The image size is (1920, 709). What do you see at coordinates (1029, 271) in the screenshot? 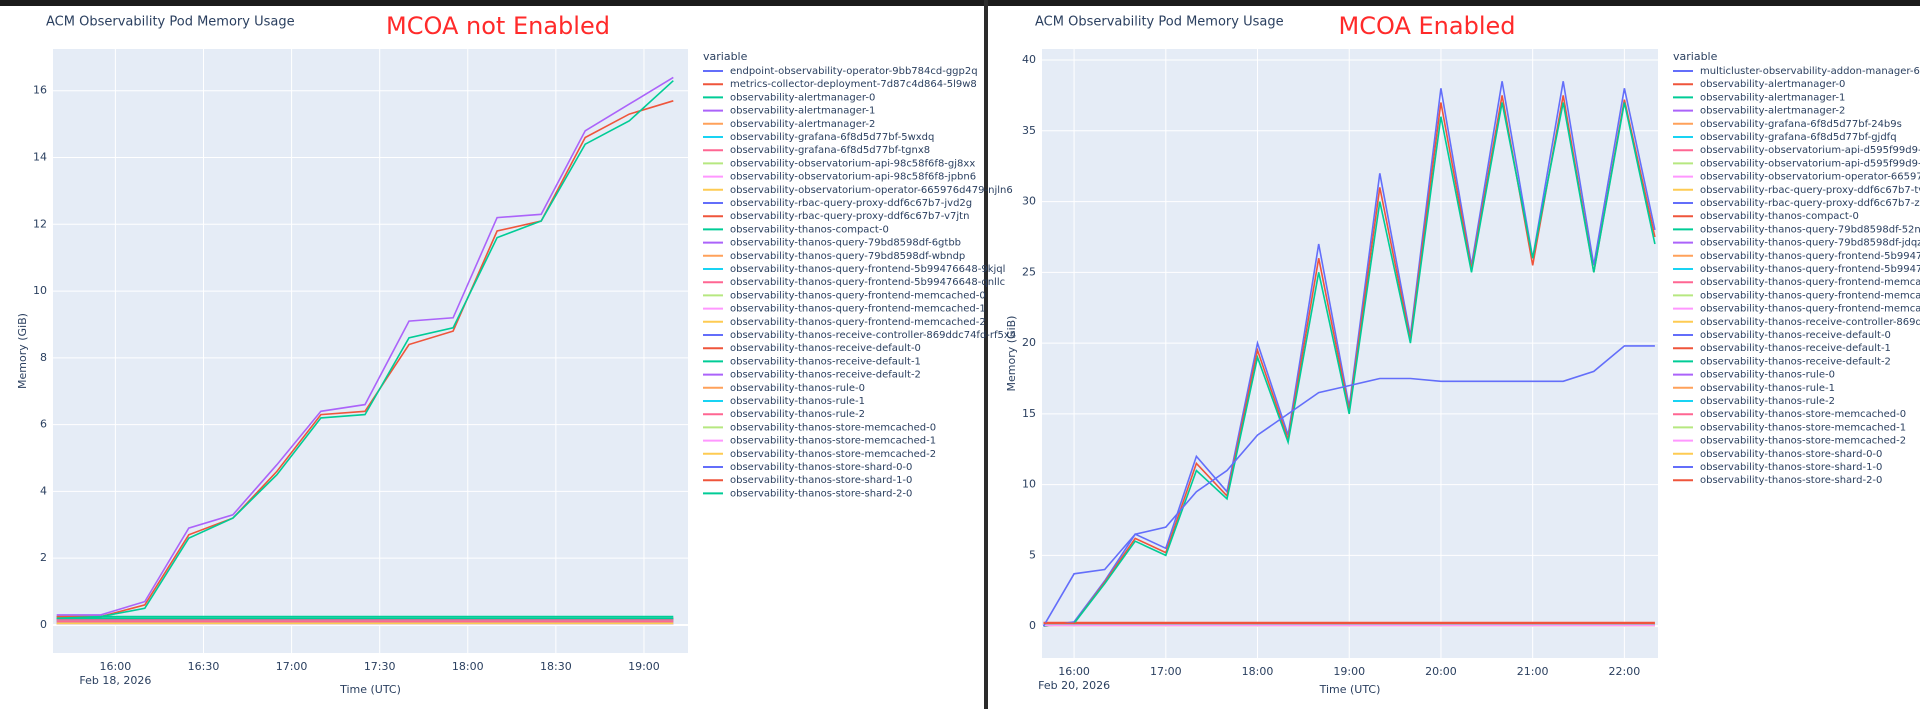
I see `y-tick-label: 25` at bounding box center [1029, 271].